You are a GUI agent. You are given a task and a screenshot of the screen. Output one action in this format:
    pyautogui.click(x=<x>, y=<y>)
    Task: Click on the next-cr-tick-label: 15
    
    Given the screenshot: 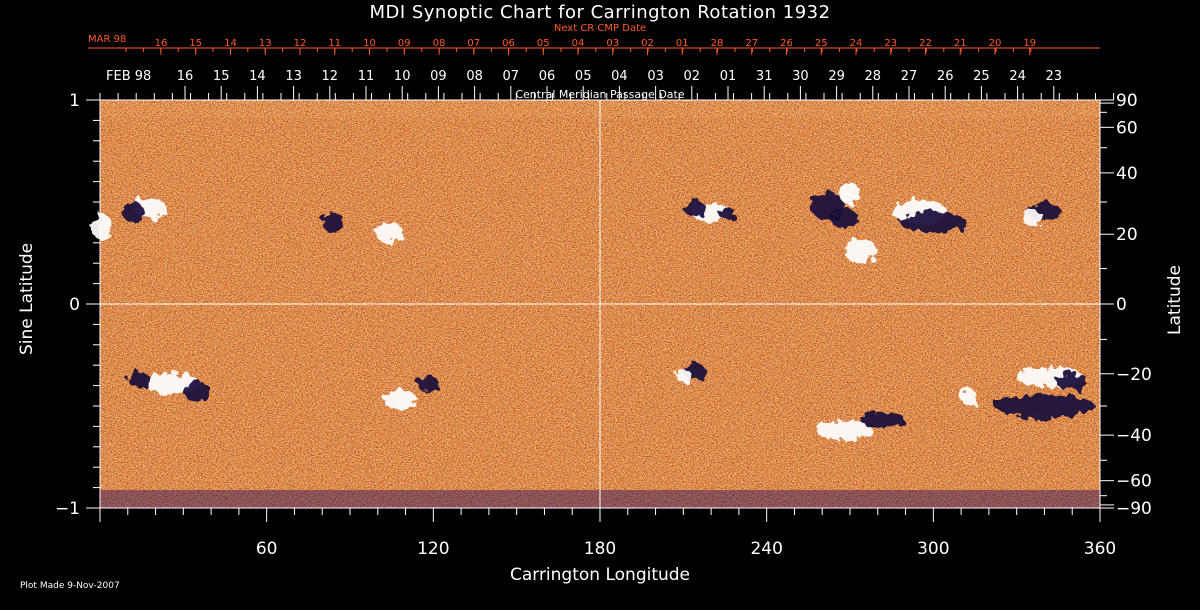 What is the action you would take?
    pyautogui.click(x=195, y=43)
    